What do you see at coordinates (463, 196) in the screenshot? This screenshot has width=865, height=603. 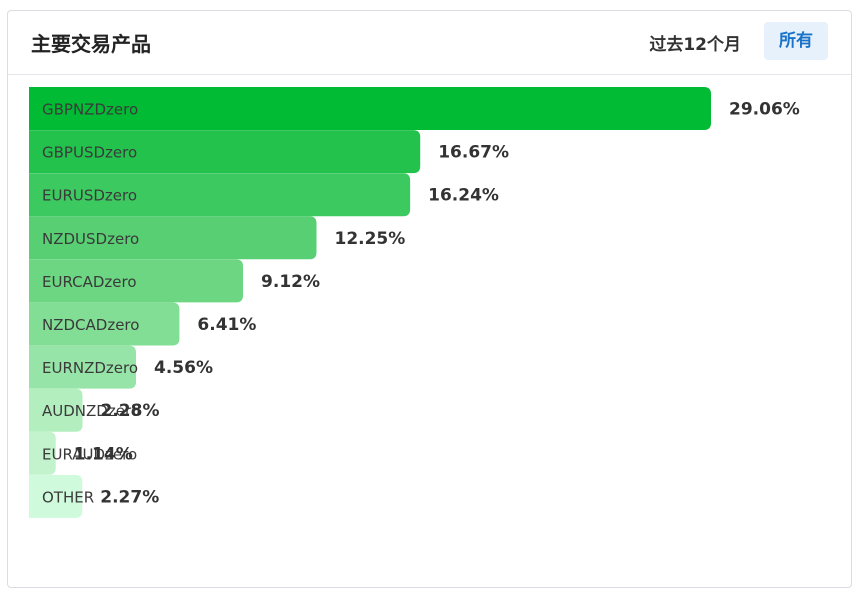 I see `bar-value-label: 16.24%` at bounding box center [463, 196].